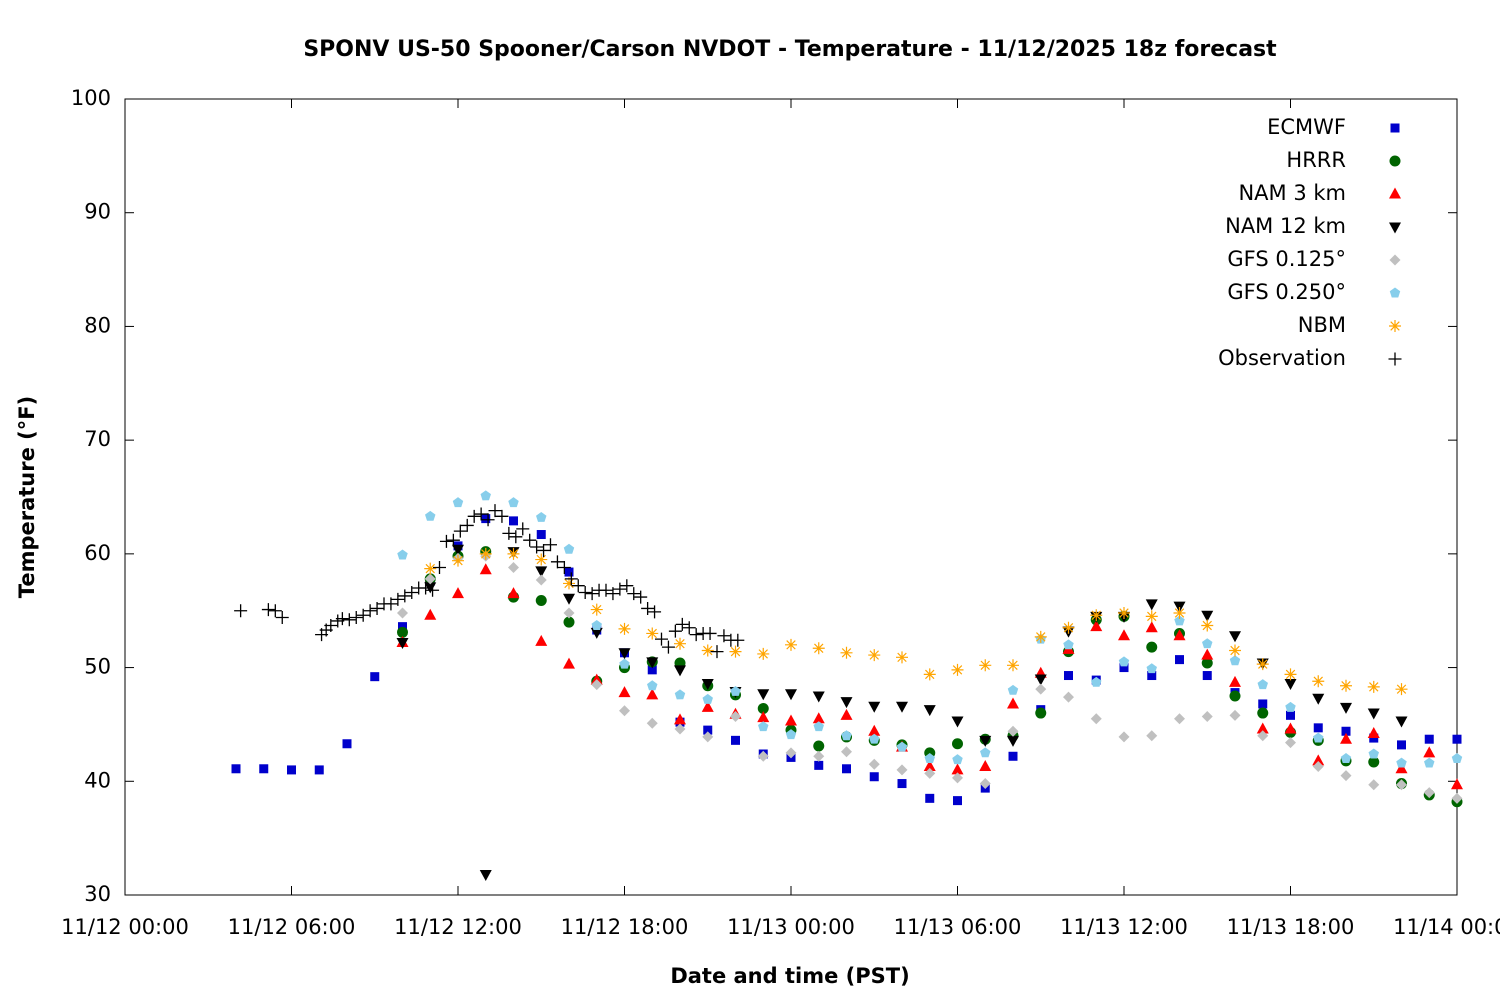 This screenshot has width=1500, height=1000. What do you see at coordinates (91, 98) in the screenshot?
I see `y-tick-label: 100` at bounding box center [91, 98].